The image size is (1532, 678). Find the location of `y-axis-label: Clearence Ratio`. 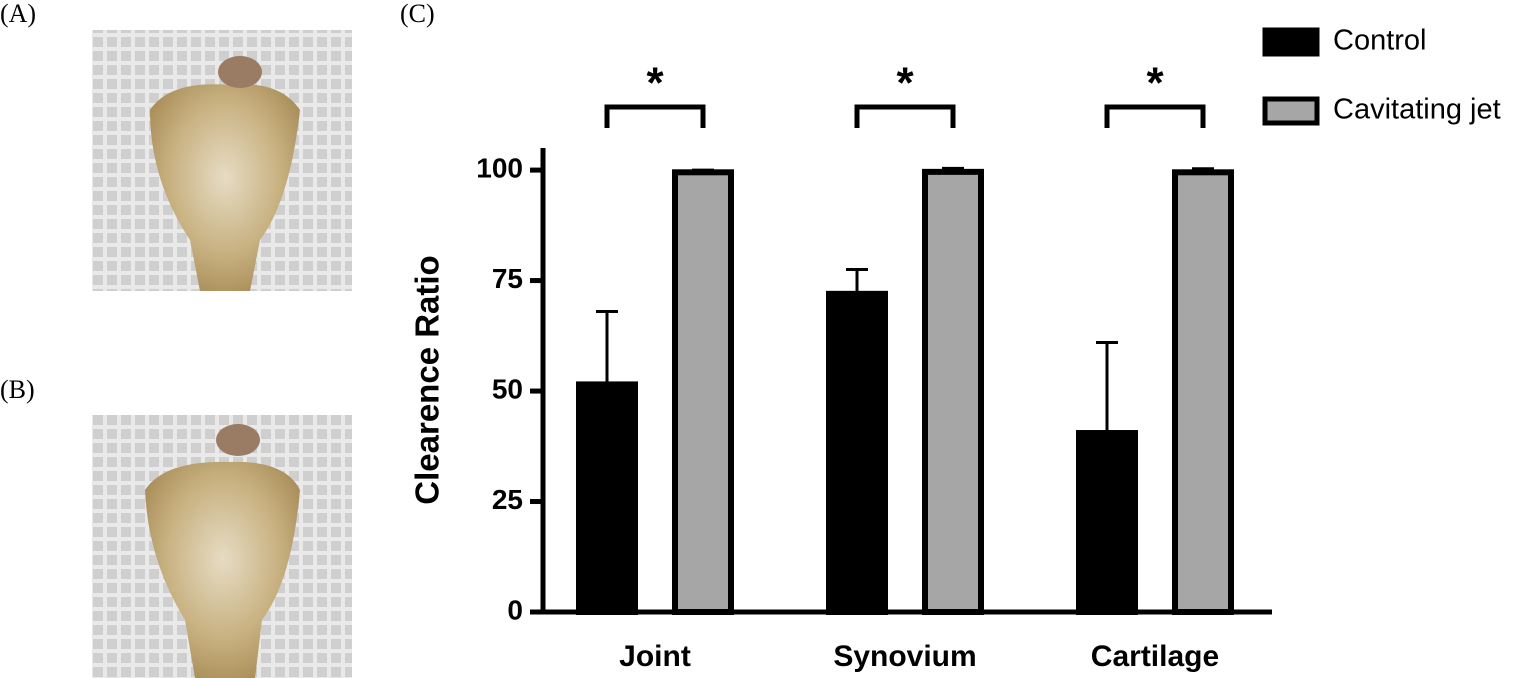

y-axis-label: Clearence Ratio is located at coordinates (427, 379).